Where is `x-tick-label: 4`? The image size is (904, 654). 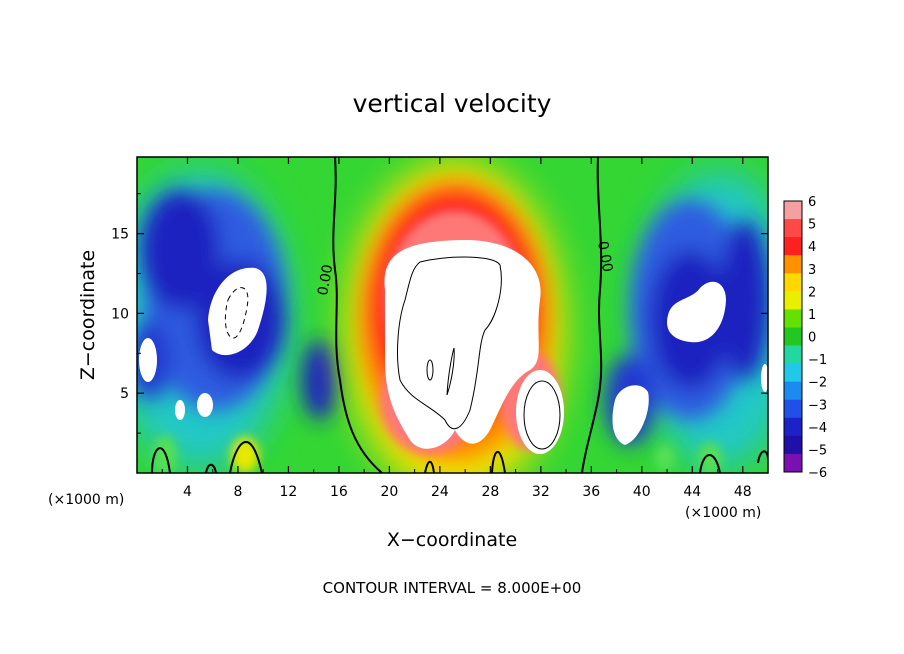 x-tick-label: 4 is located at coordinates (187, 492).